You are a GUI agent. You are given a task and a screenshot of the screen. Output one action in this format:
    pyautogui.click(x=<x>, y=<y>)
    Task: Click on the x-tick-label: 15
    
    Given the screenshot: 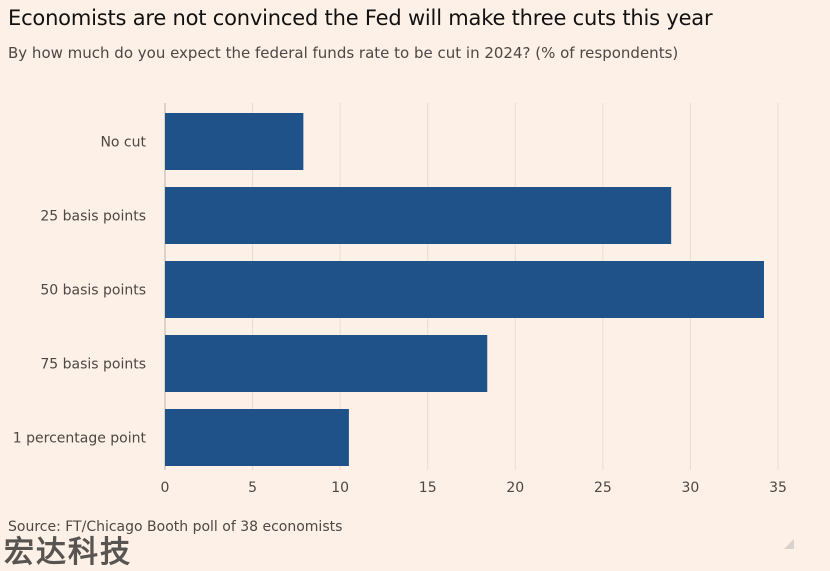 What is the action you would take?
    pyautogui.click(x=428, y=488)
    